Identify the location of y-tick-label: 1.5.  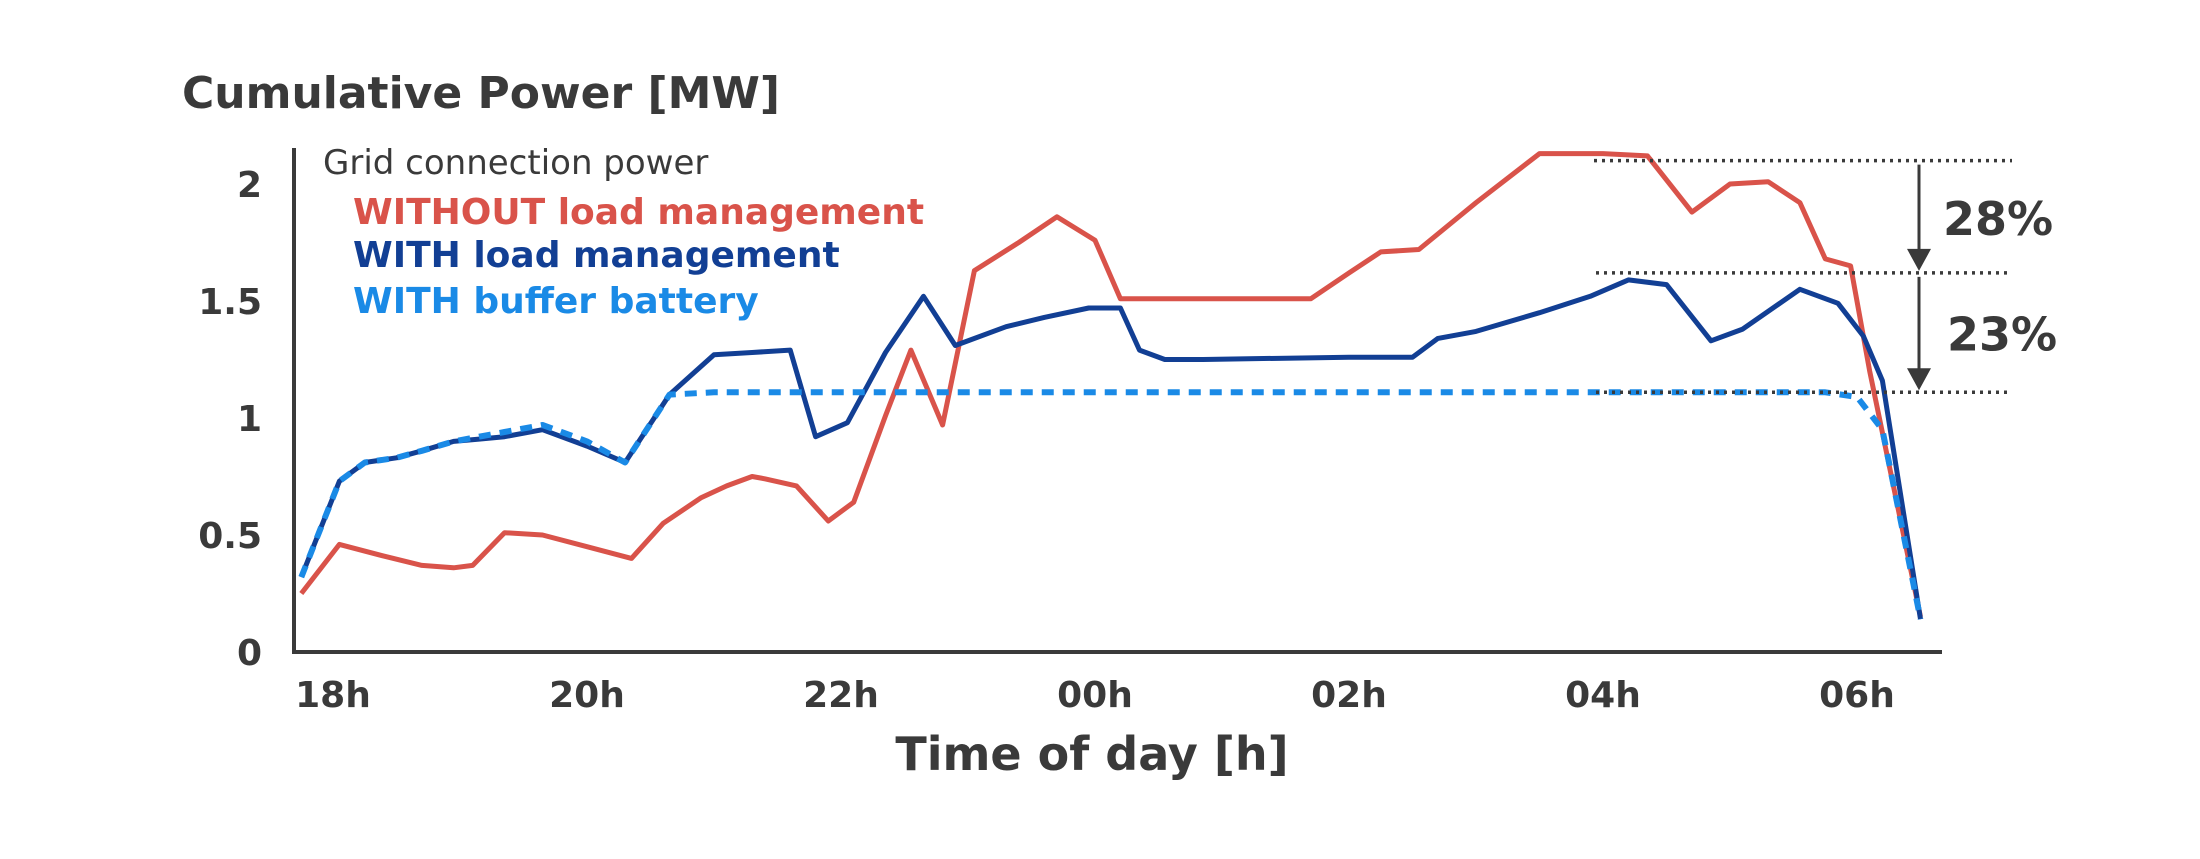
(230, 302).